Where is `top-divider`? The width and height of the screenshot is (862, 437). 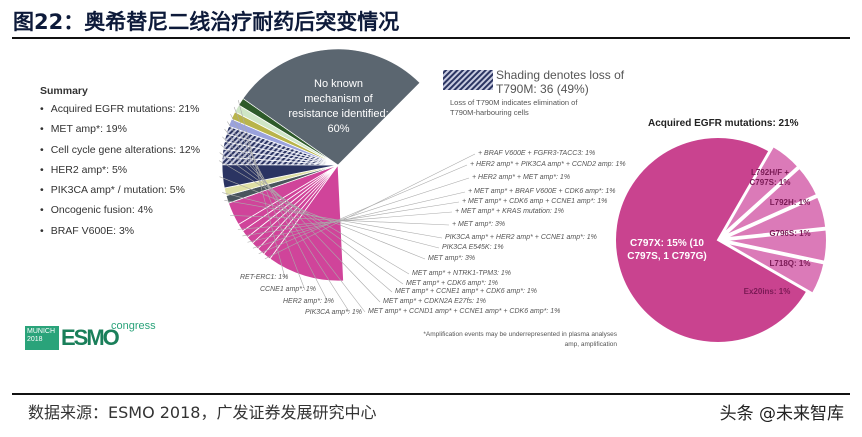
top-divider is located at coordinates (431, 38).